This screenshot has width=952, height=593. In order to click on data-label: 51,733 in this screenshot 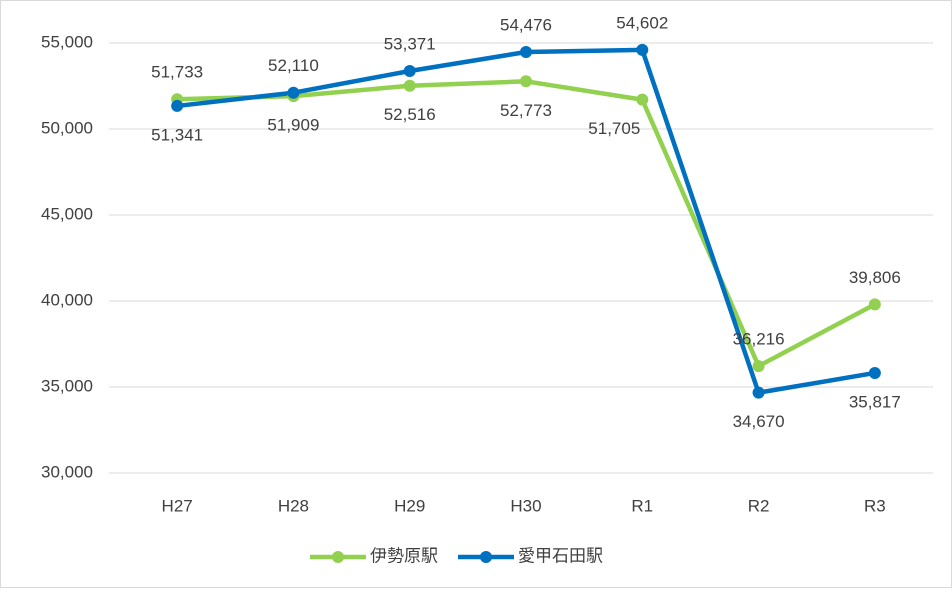, I will do `click(177, 72)`.